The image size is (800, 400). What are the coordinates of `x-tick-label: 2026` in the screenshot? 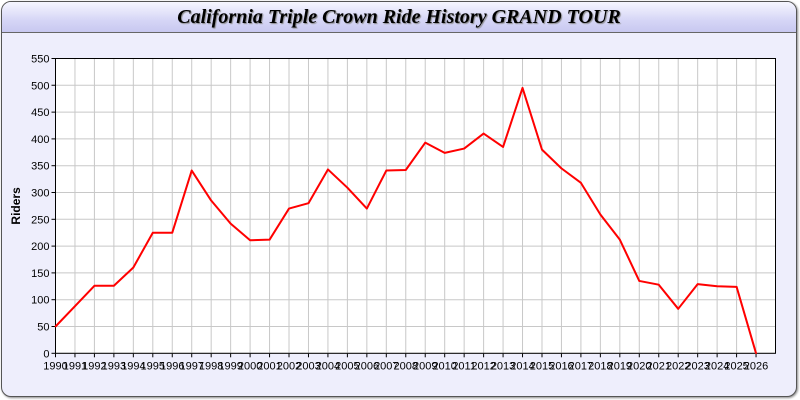 It's located at (756, 366).